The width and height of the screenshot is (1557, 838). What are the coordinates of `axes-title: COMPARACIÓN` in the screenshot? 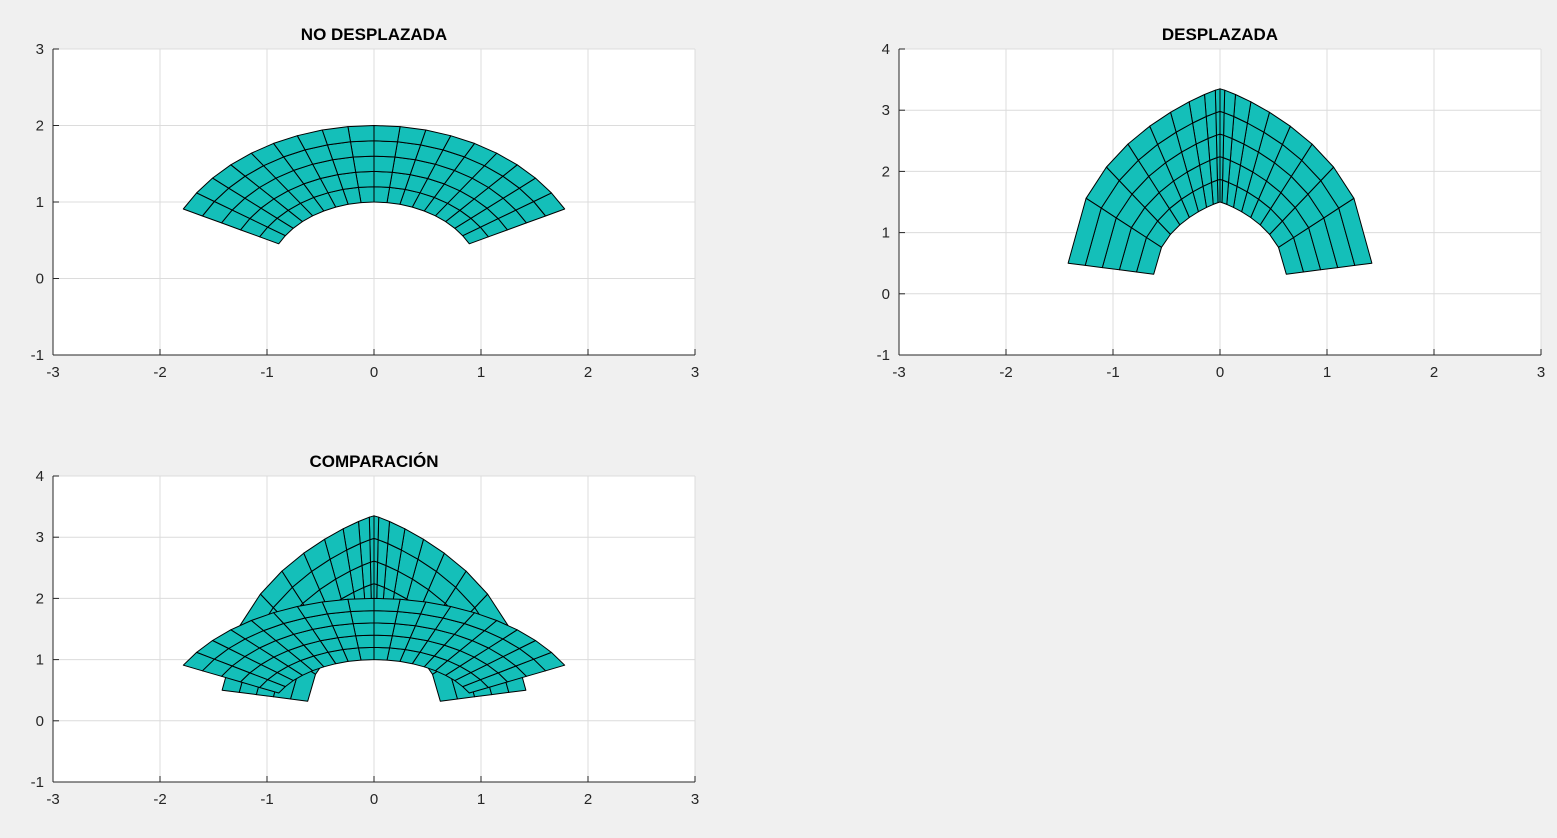 It's located at (373, 461).